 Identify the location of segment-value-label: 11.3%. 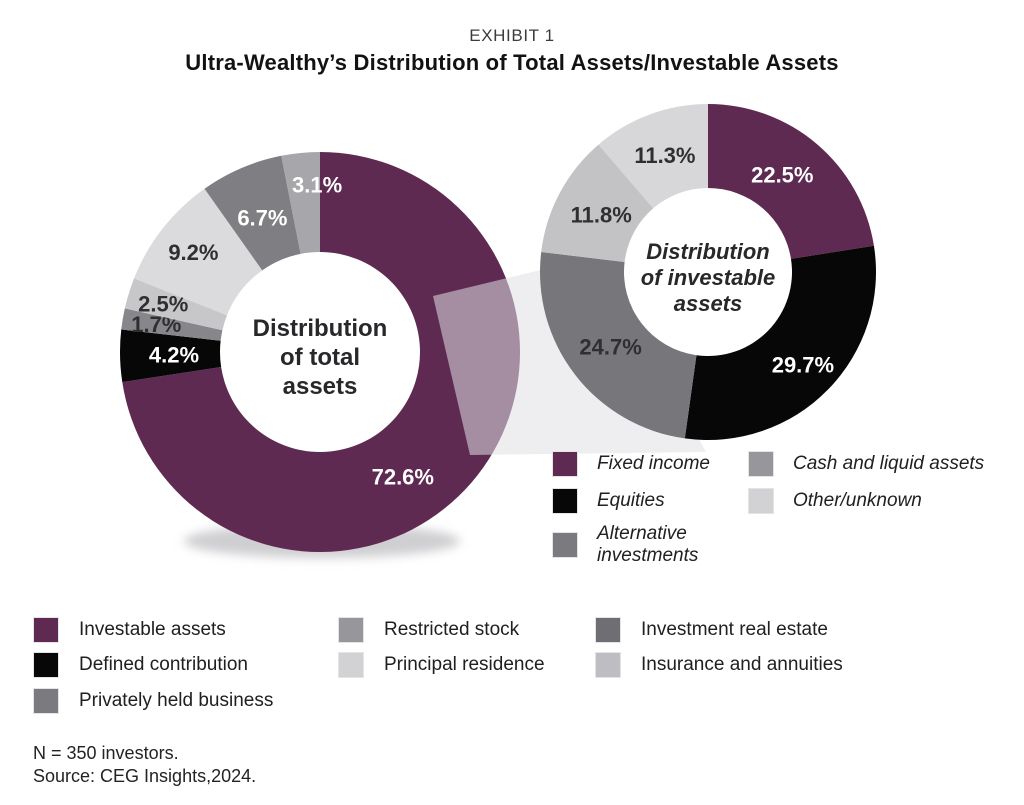
(664, 155).